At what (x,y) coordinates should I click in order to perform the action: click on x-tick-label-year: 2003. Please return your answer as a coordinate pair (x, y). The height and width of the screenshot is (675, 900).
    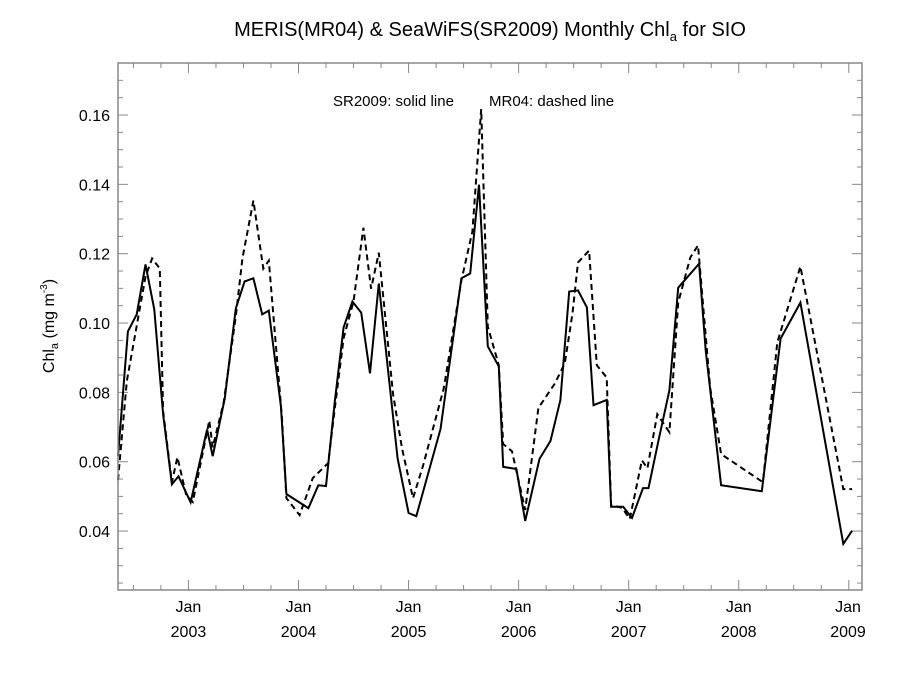
    Looking at the image, I should click on (189, 632).